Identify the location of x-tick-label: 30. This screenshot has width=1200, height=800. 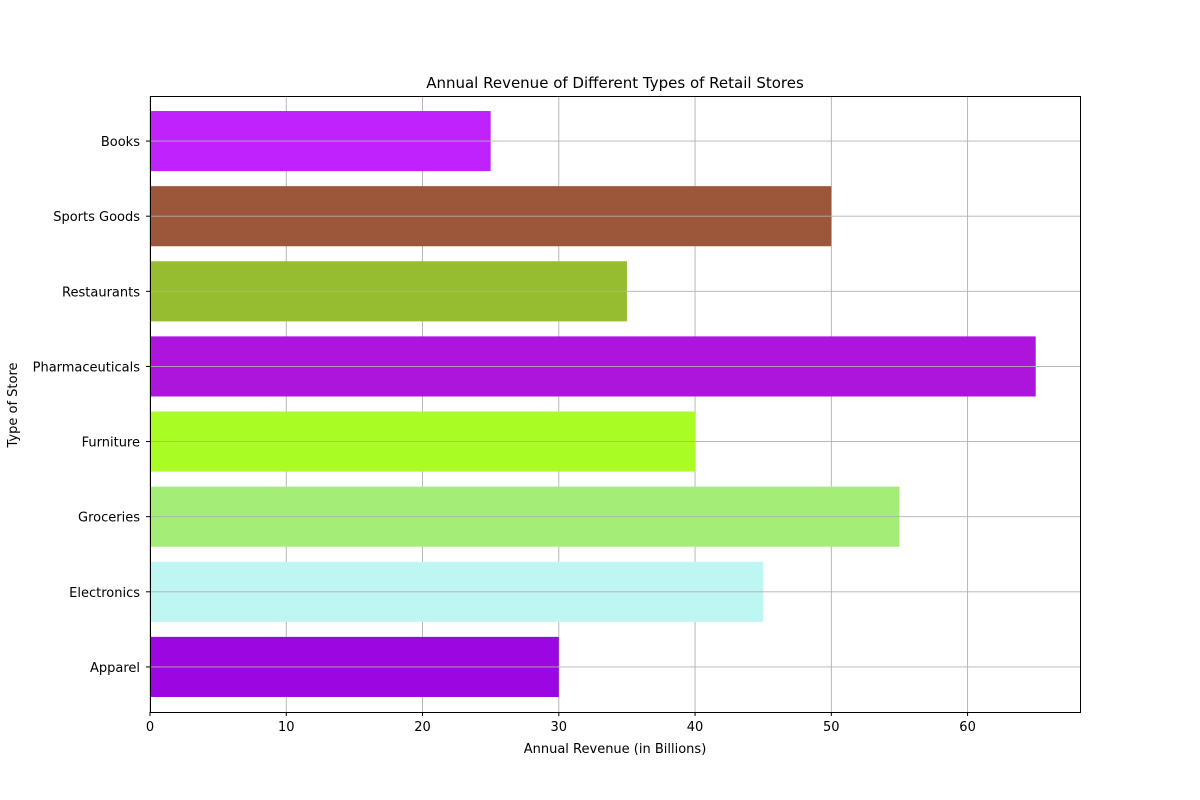
(559, 727).